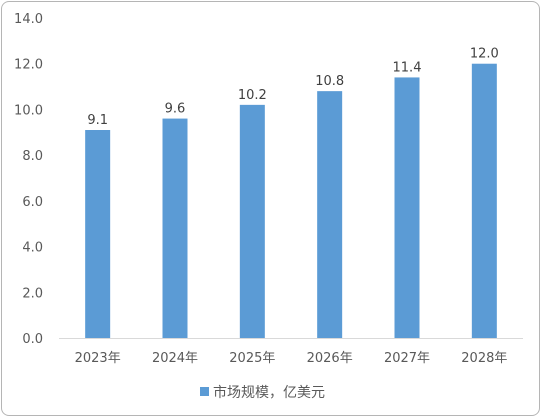  Describe the element at coordinates (252, 358) in the screenshot. I see `x-tick-label-2: 2025年` at that location.